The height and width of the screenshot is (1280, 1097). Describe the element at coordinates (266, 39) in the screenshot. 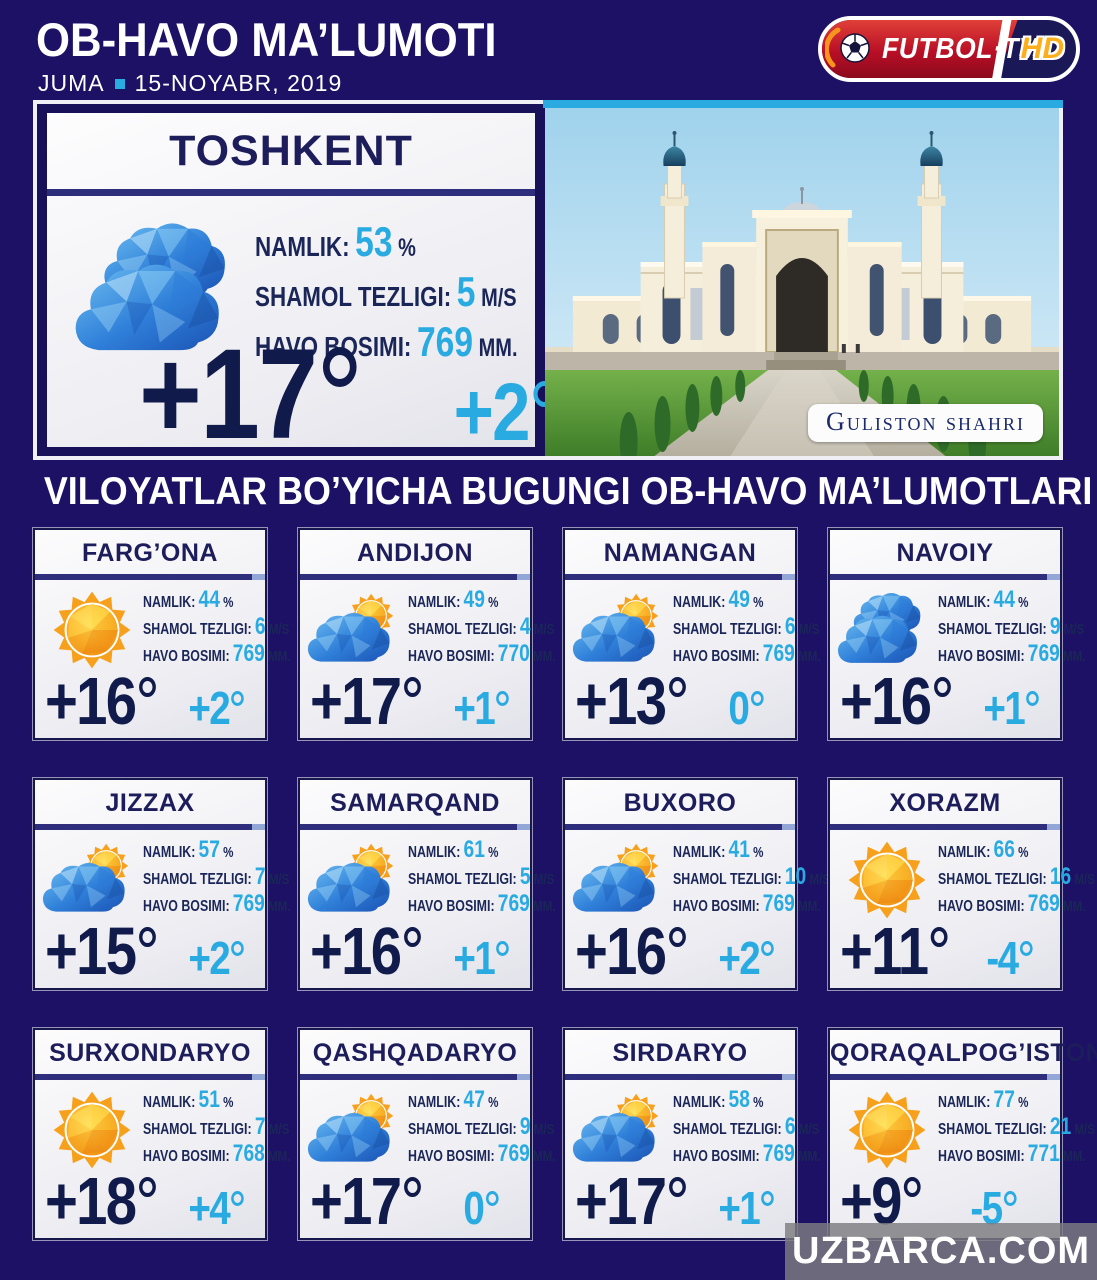

I see `page-title: OB-HAVO MA’LUMOTI` at that location.